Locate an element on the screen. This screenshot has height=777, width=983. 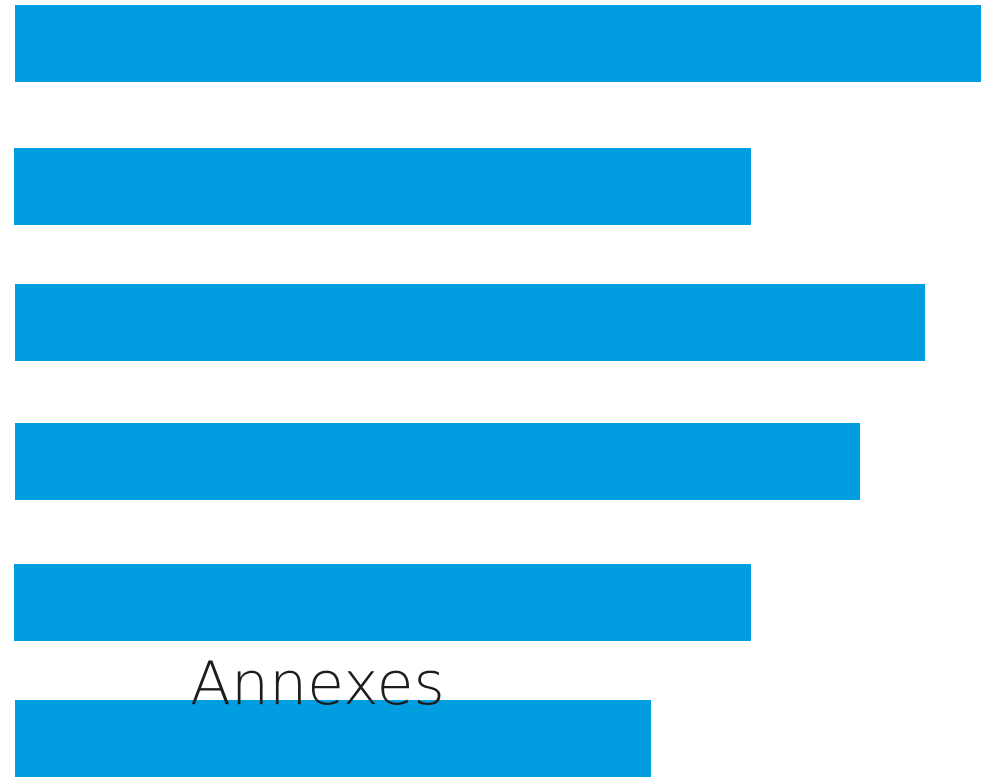
section-heading: Annexes is located at coordinates (317, 684).